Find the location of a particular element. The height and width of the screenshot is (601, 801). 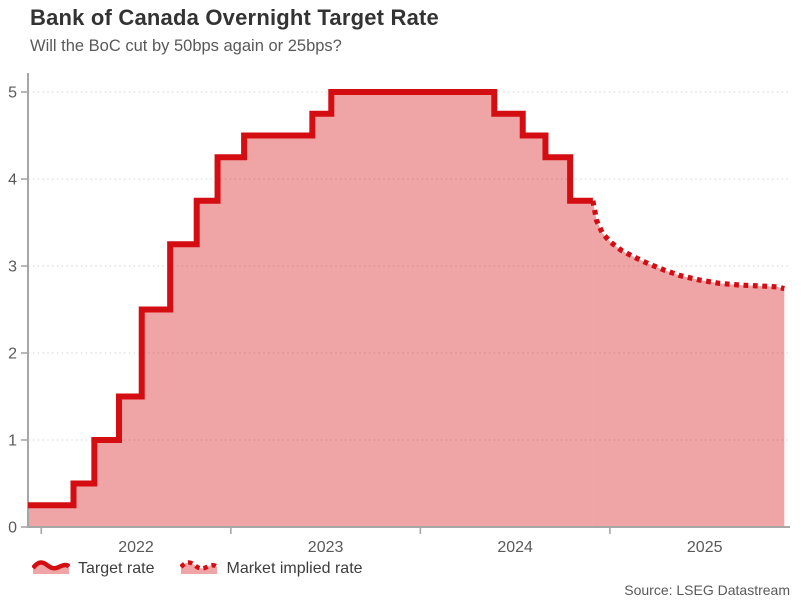

x-tick-label-2022: 2022 is located at coordinates (136, 547).